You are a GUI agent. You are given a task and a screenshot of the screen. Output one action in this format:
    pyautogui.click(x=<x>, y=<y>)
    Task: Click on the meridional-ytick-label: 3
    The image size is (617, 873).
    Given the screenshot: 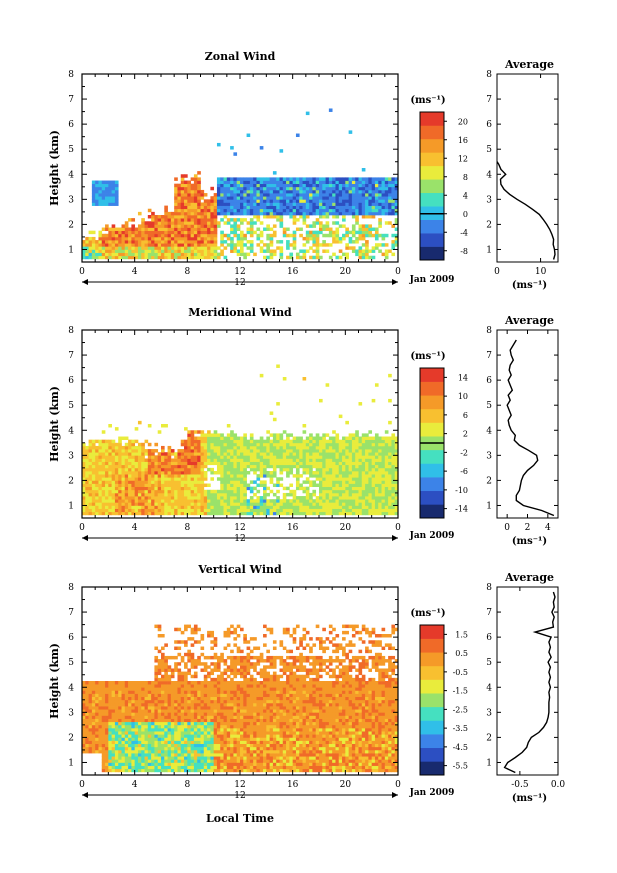 What is the action you would take?
    pyautogui.click(x=71, y=456)
    